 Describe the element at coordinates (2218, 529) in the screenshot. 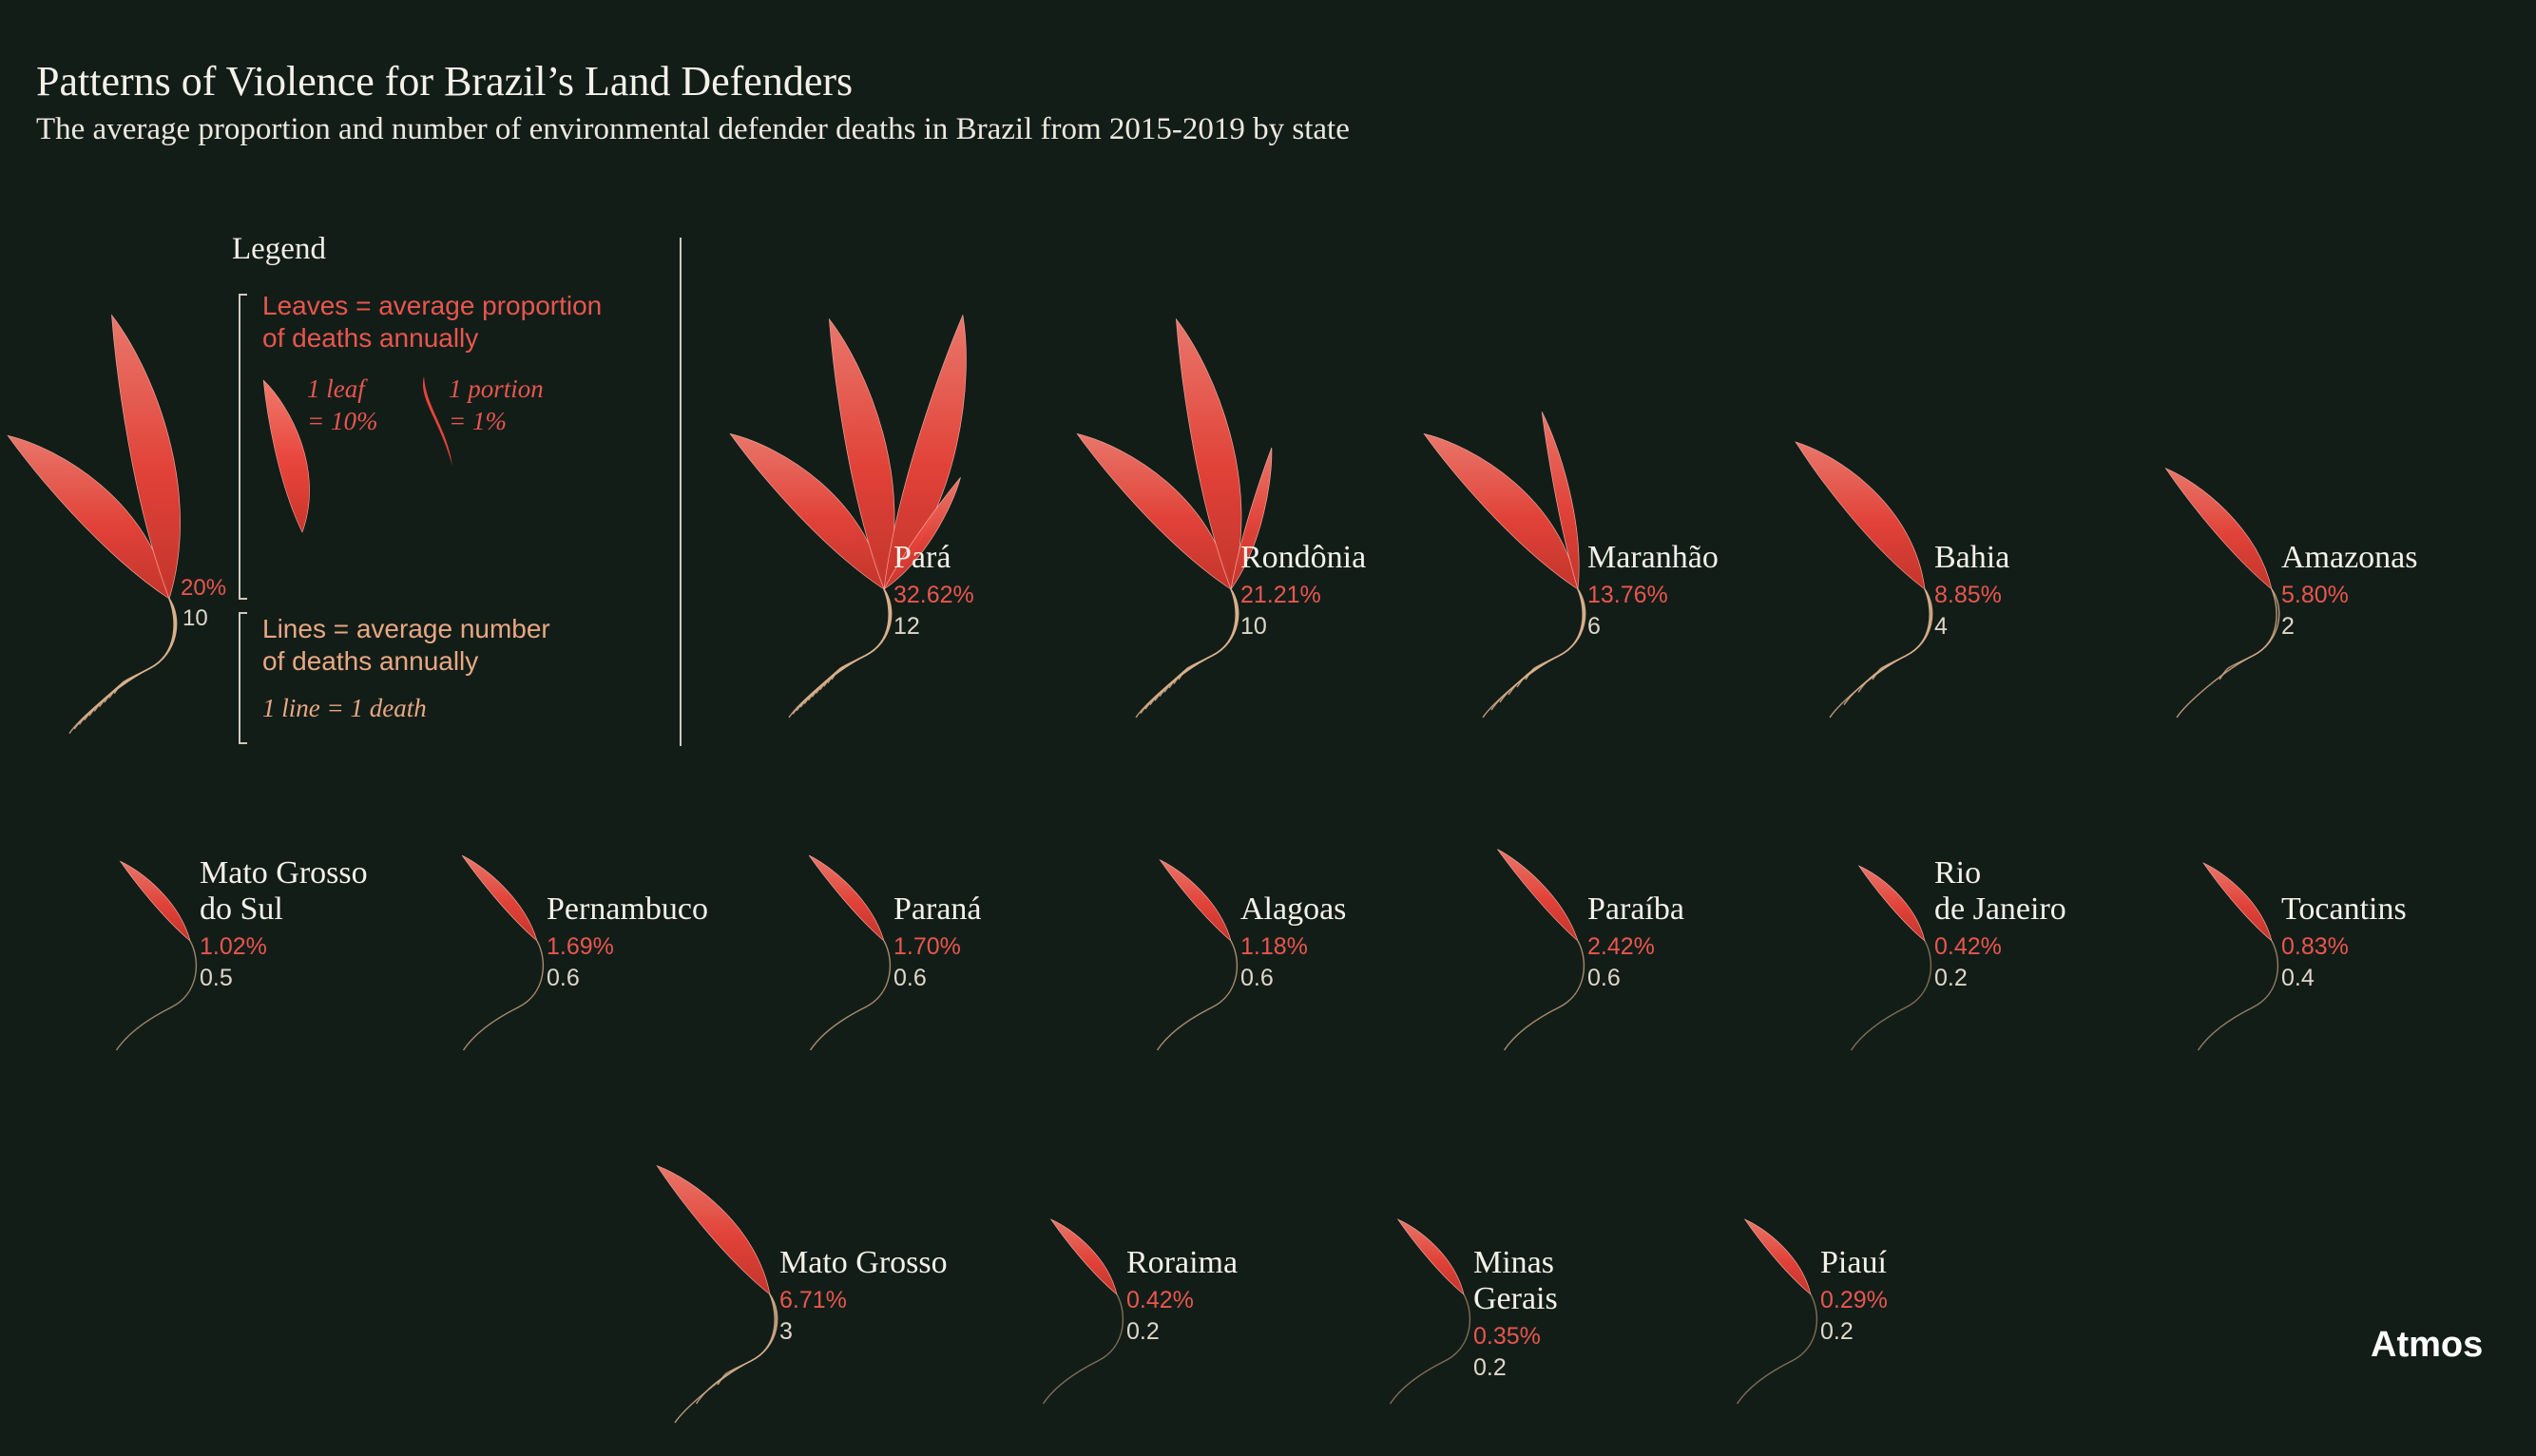

I see `state-5-leaves` at that location.